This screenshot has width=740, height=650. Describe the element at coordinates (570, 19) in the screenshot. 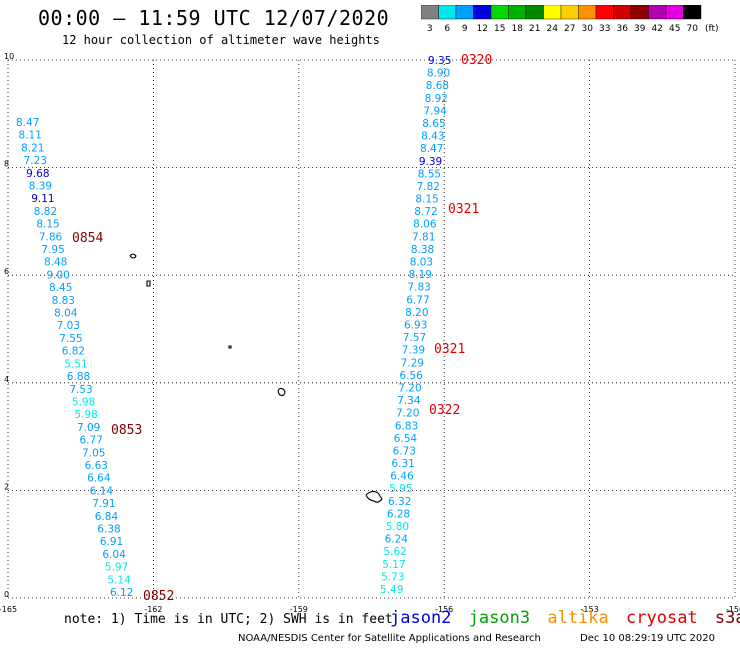

I see `color-legend: 3 6 9 12 15 18 21 24 27 30 33 36 39 42 45 70 (ft)` at that location.